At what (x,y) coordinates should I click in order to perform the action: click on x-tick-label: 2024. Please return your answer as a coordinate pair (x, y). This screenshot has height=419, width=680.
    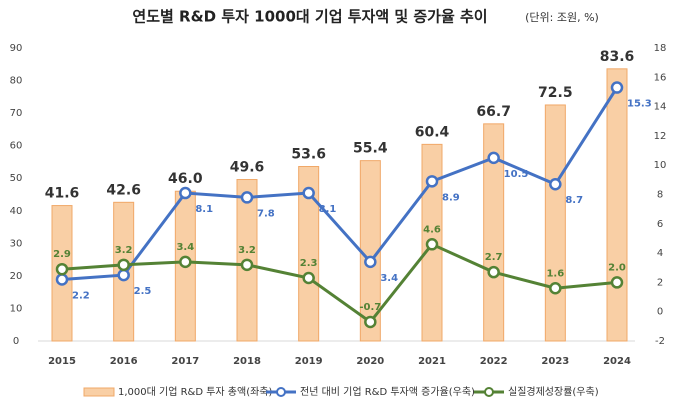
    Looking at the image, I should click on (617, 361).